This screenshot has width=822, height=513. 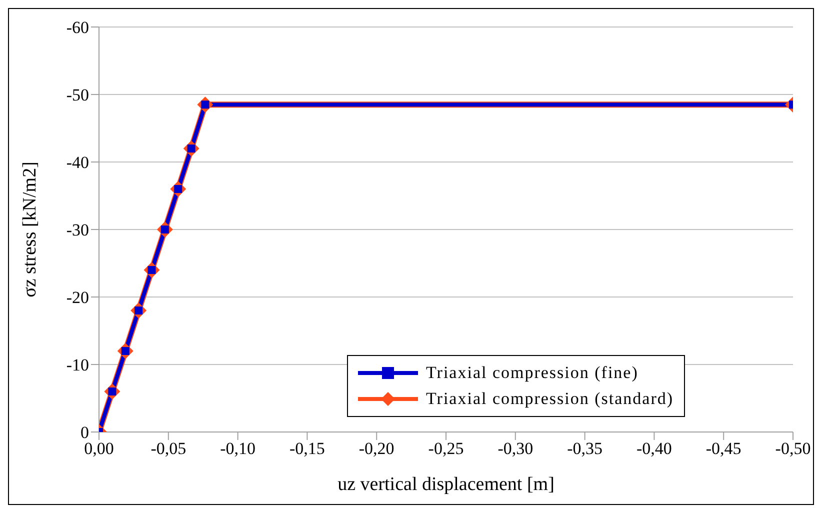 What do you see at coordinates (376, 448) in the screenshot?
I see `x-tick-label: -0,20` at bounding box center [376, 448].